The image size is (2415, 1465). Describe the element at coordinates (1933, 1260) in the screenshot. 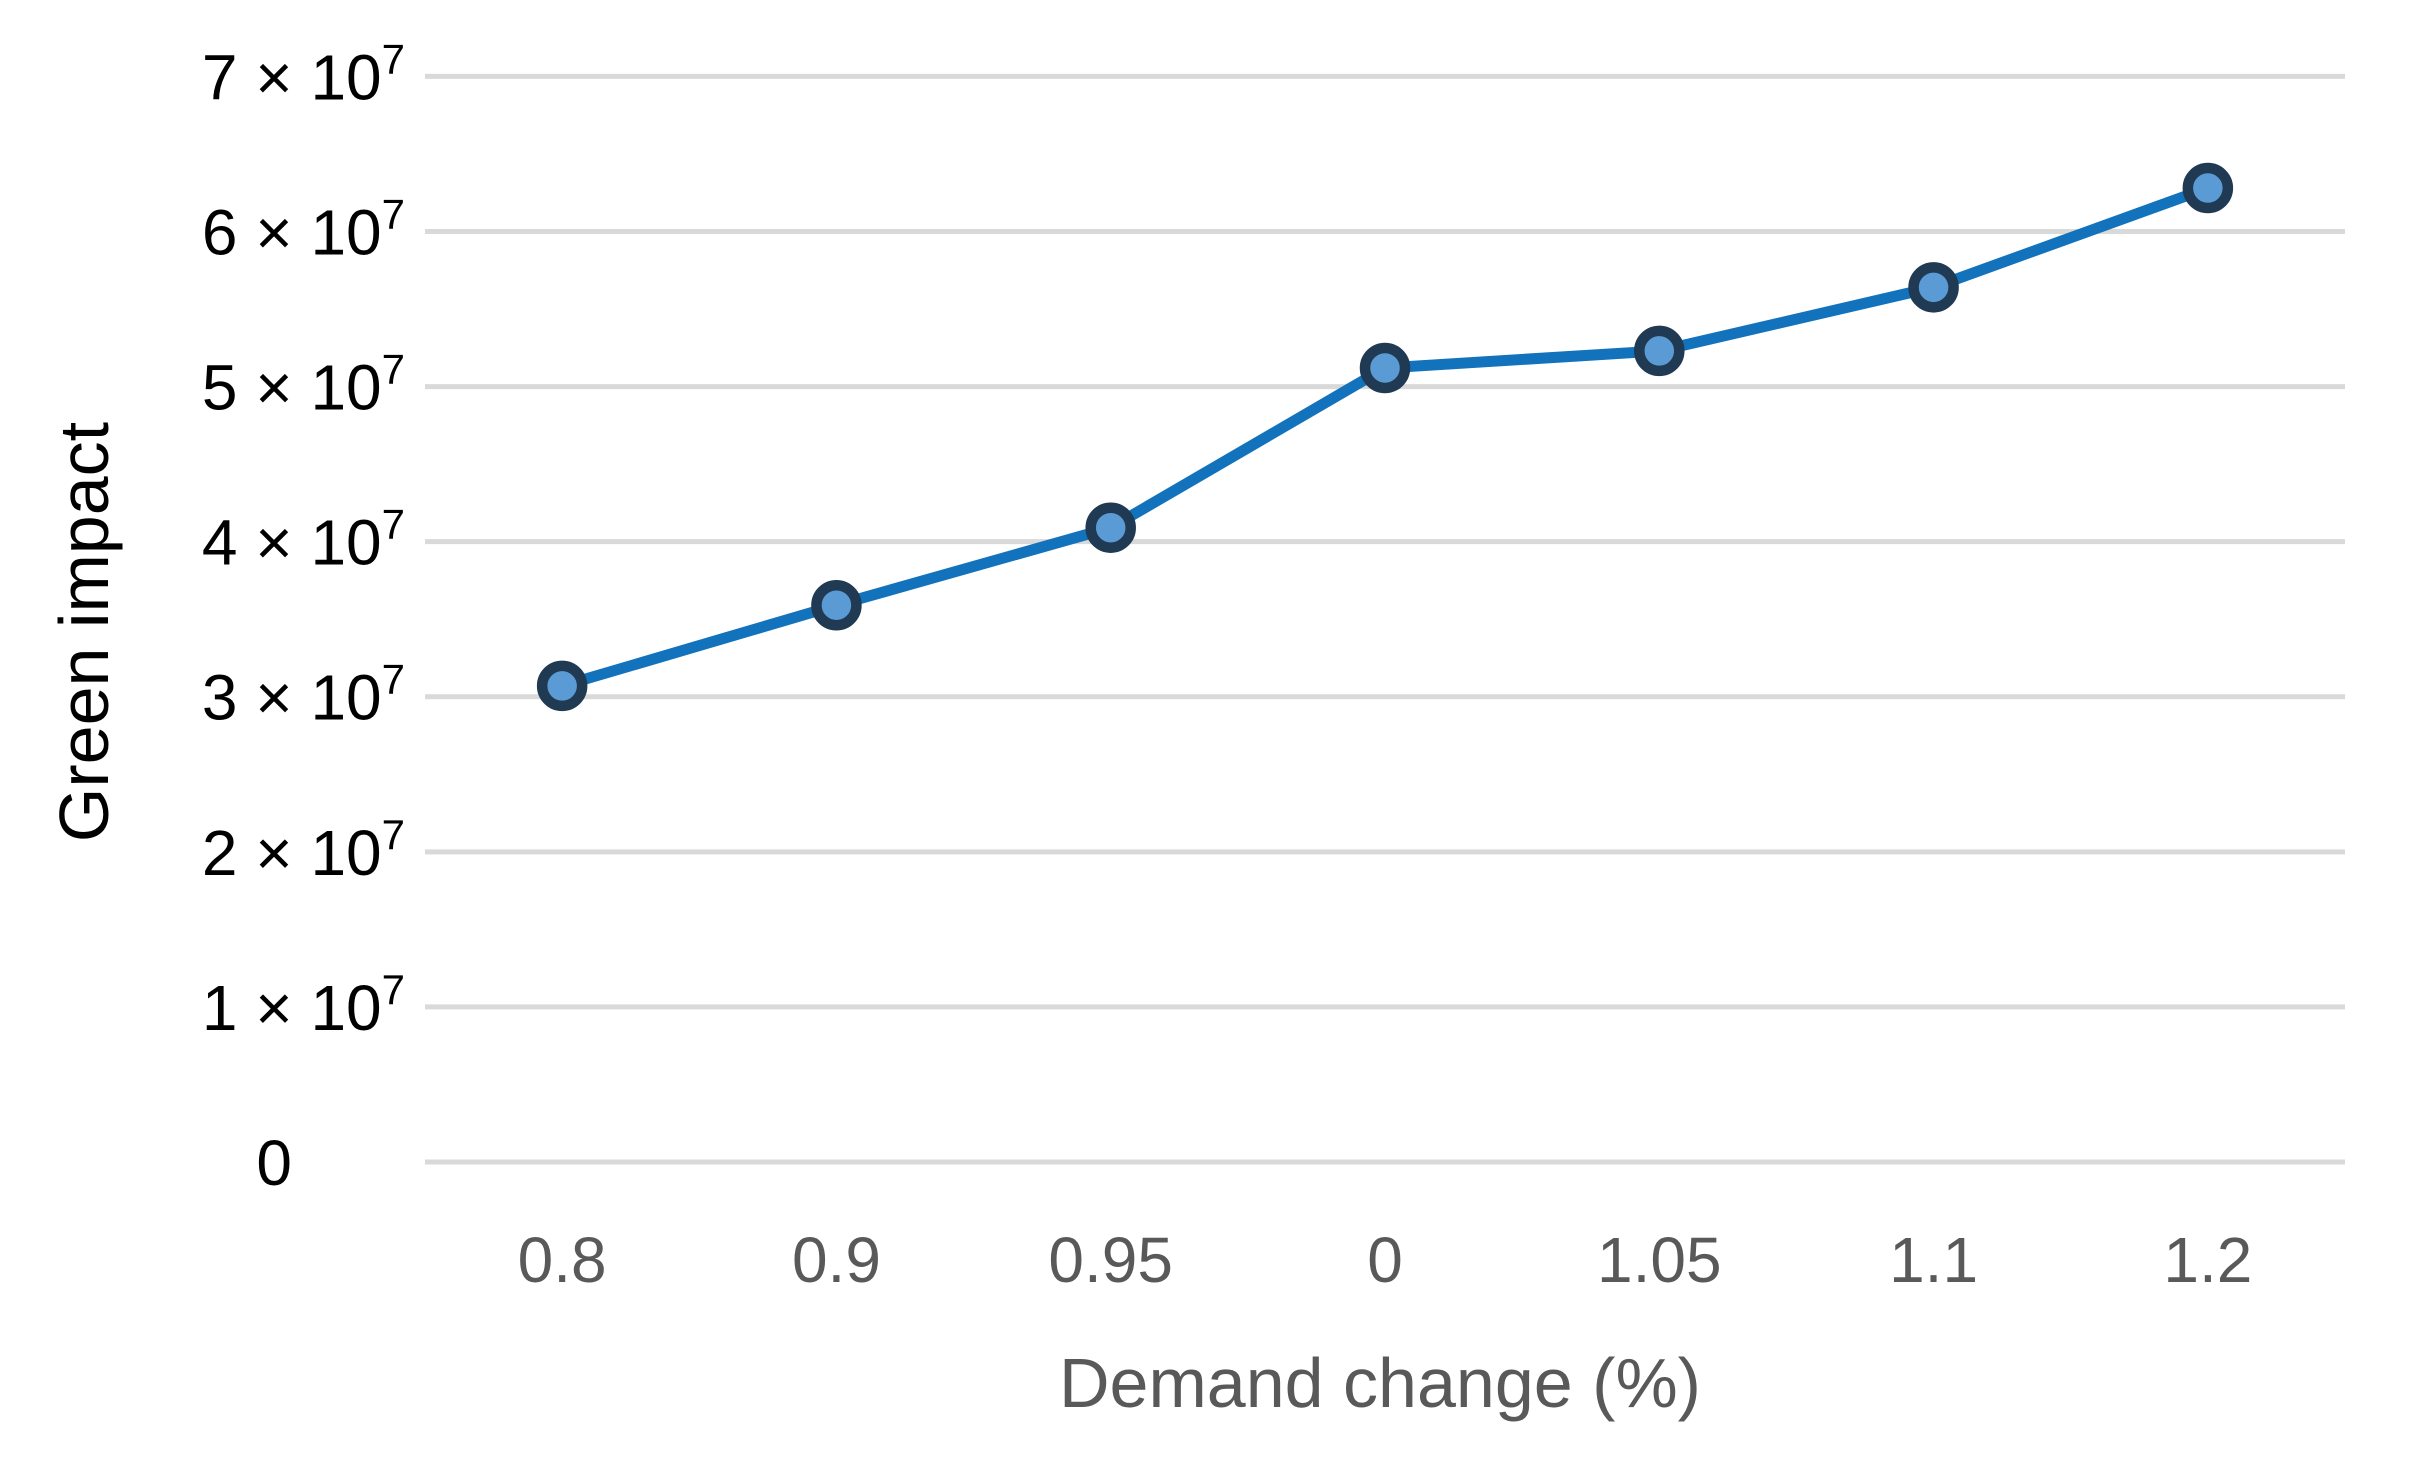

I see `x-tick-label: 1.1` at that location.